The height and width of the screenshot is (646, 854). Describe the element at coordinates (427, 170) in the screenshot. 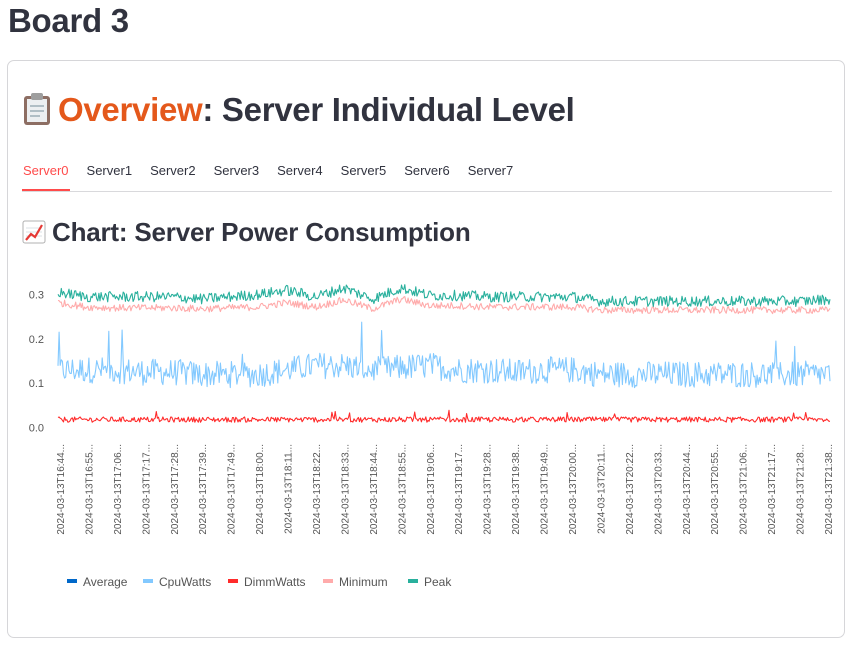

I see `tab-server6: Server6` at that location.